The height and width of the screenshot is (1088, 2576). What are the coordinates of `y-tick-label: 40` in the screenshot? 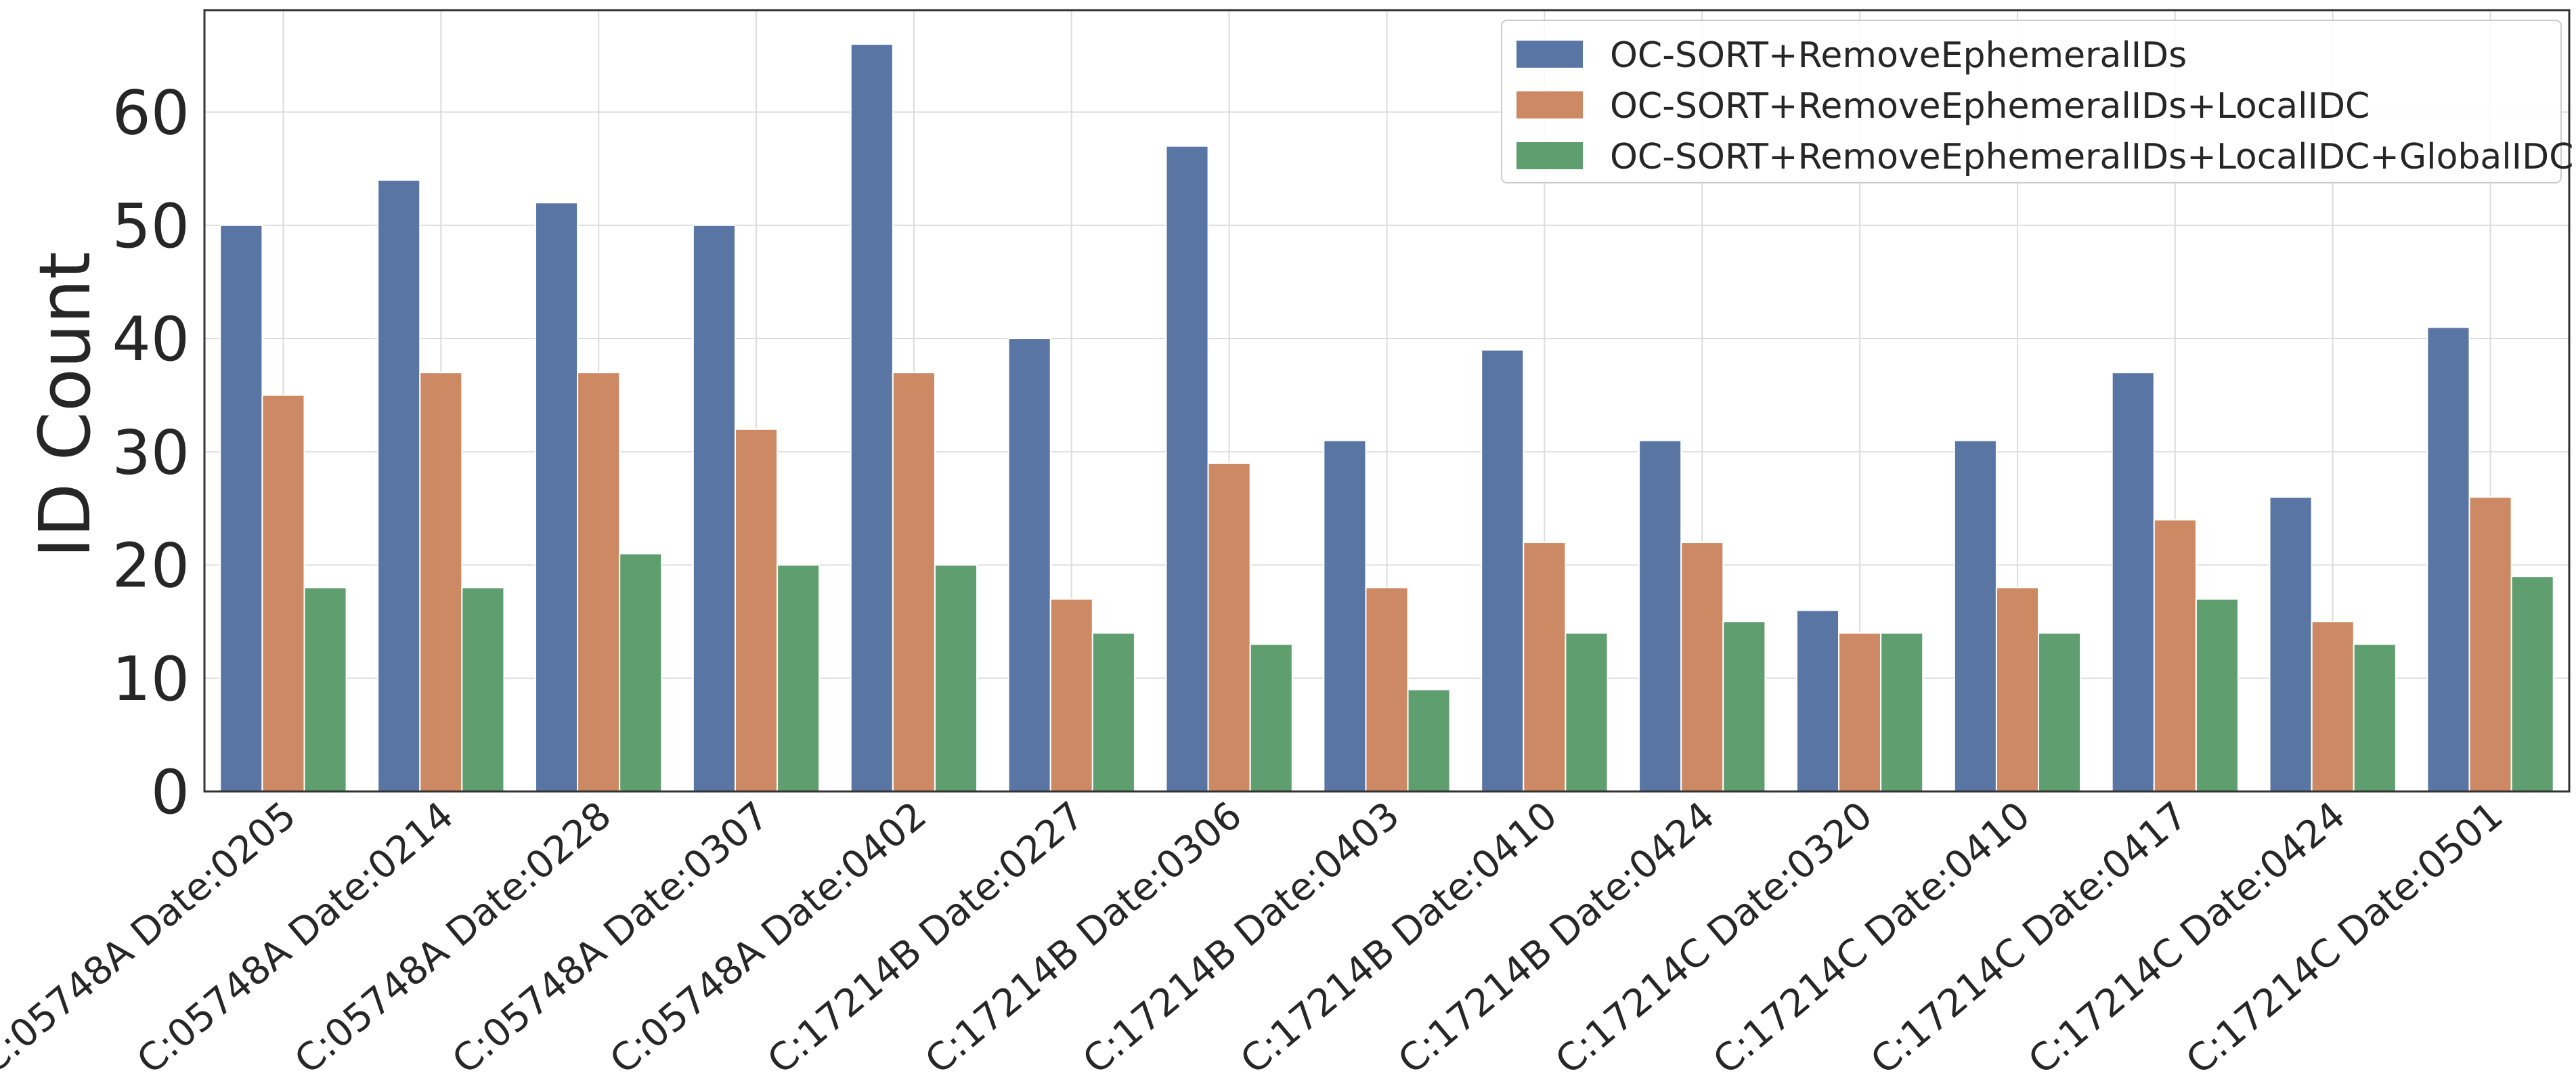 It's located at (151, 339).